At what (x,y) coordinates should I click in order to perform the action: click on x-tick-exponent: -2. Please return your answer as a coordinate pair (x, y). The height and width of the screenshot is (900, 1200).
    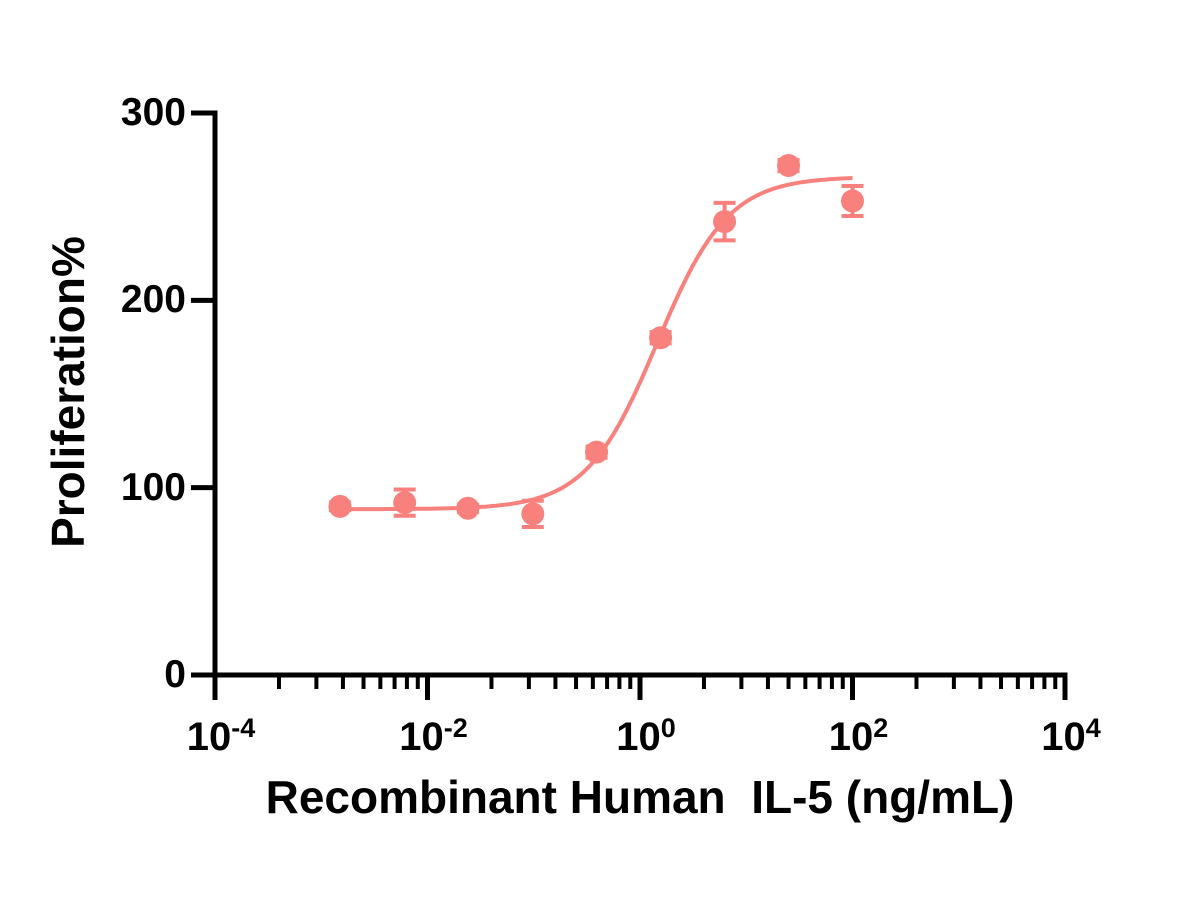
    Looking at the image, I should click on (455, 728).